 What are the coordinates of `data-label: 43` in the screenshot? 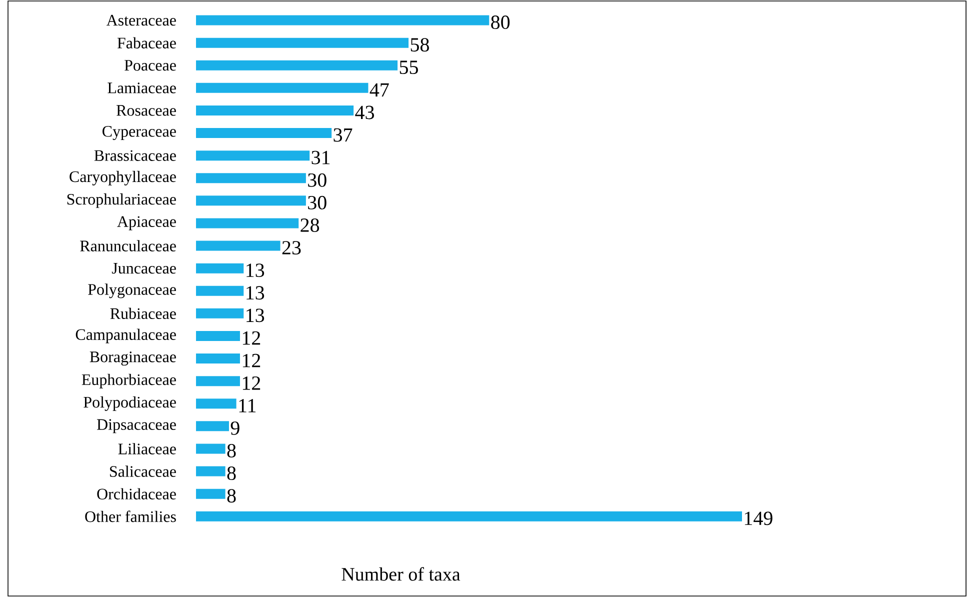 It's located at (364, 113).